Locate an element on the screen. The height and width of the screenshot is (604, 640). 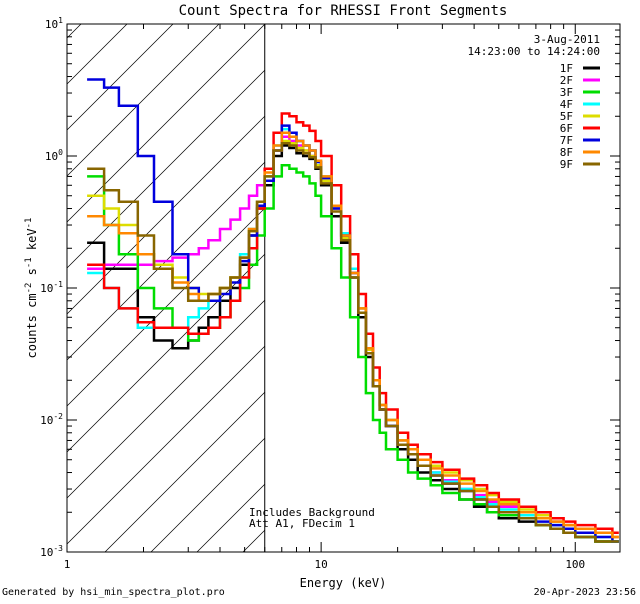
y-tick-label: 10⁻¹ is located at coordinates (51, 287).